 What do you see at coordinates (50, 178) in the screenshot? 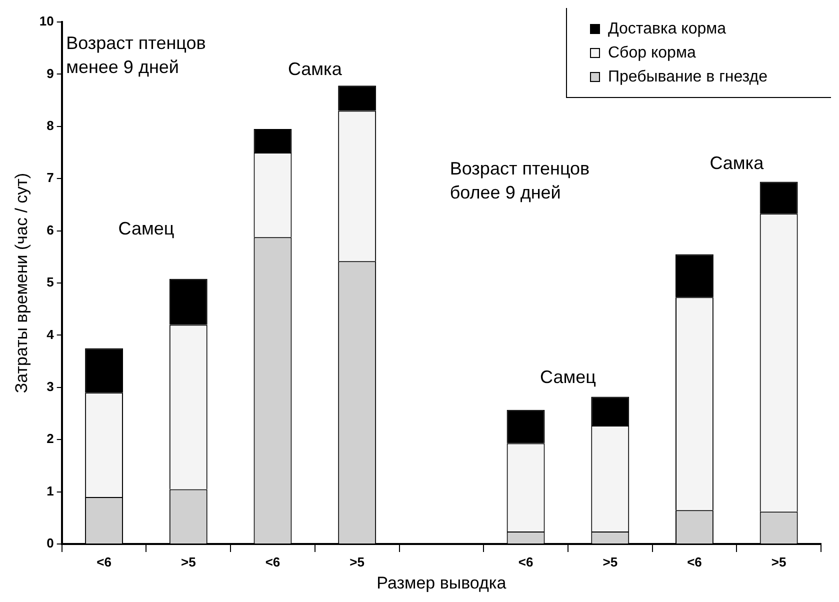
I see `y-tick-label: 7` at bounding box center [50, 178].